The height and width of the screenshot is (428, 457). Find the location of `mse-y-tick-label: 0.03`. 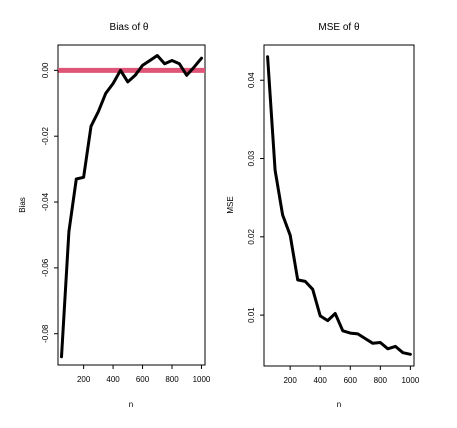

mse-y-tick-label: 0.03 is located at coordinates (251, 158).